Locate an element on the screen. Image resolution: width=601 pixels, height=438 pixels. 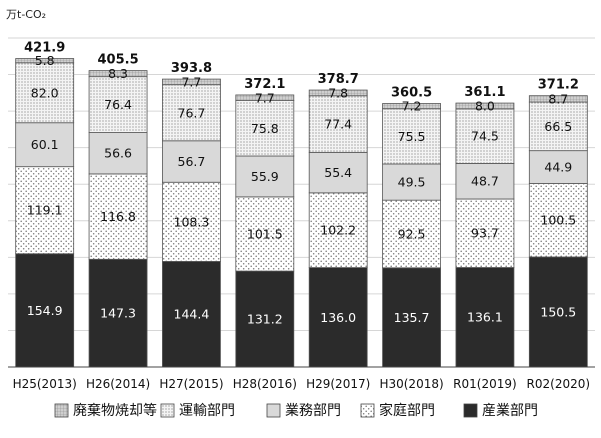
data-label: 102.2 is located at coordinates (338, 230).